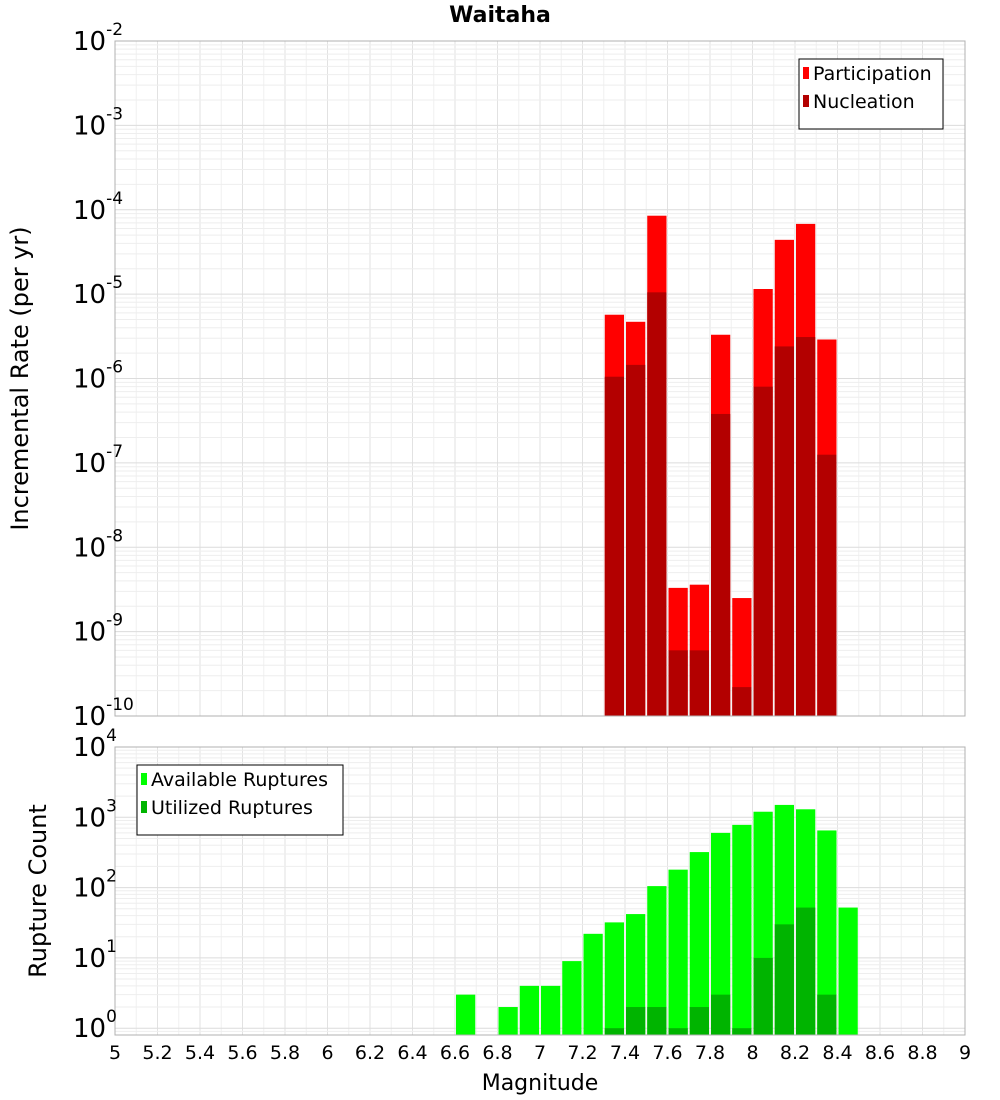 The height and width of the screenshot is (1100, 1000). What do you see at coordinates (710, 1053) in the screenshot?
I see `x-tick-label: 7.8` at bounding box center [710, 1053].